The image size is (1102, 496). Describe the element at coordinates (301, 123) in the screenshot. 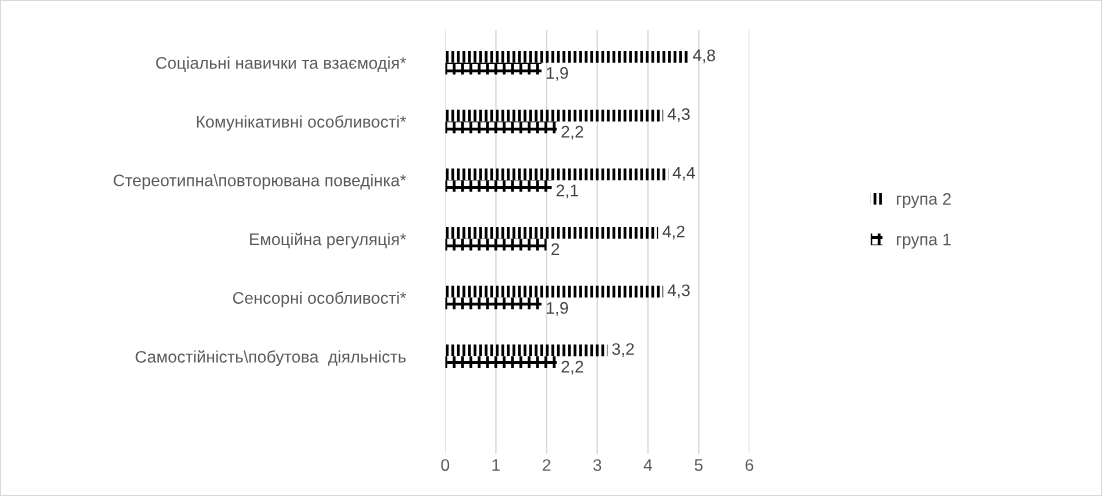

I see `y-tick-label: Комунікативні особливості*` at that location.